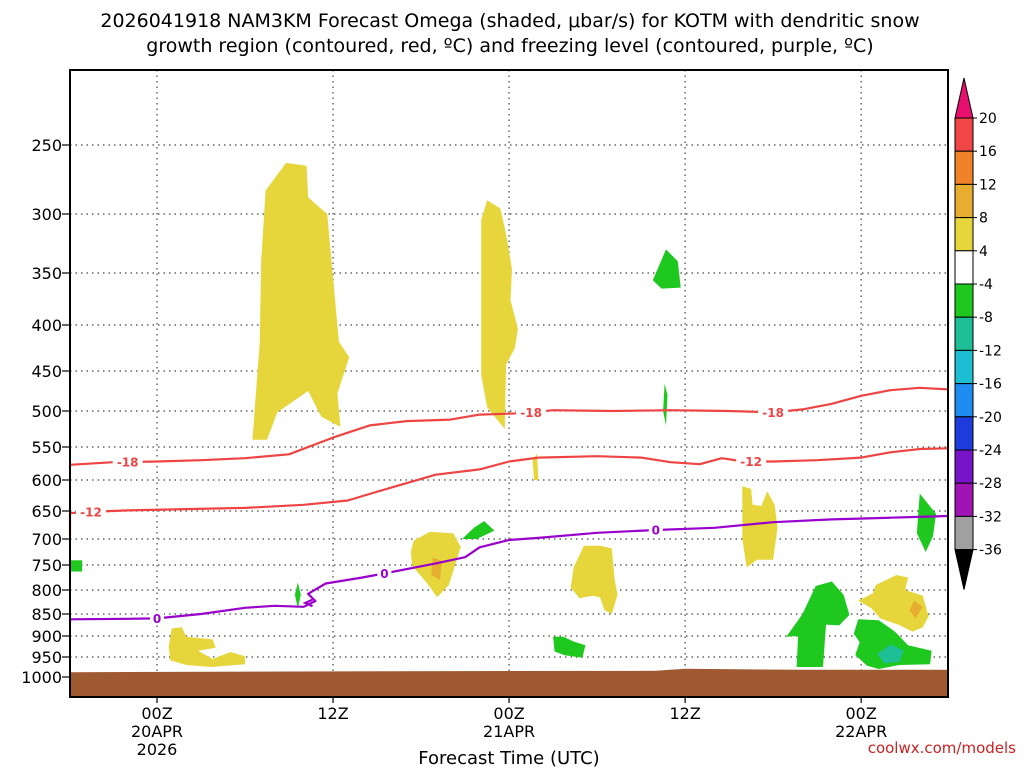  I want to click on y-tick-label-650: 650, so click(46, 511).